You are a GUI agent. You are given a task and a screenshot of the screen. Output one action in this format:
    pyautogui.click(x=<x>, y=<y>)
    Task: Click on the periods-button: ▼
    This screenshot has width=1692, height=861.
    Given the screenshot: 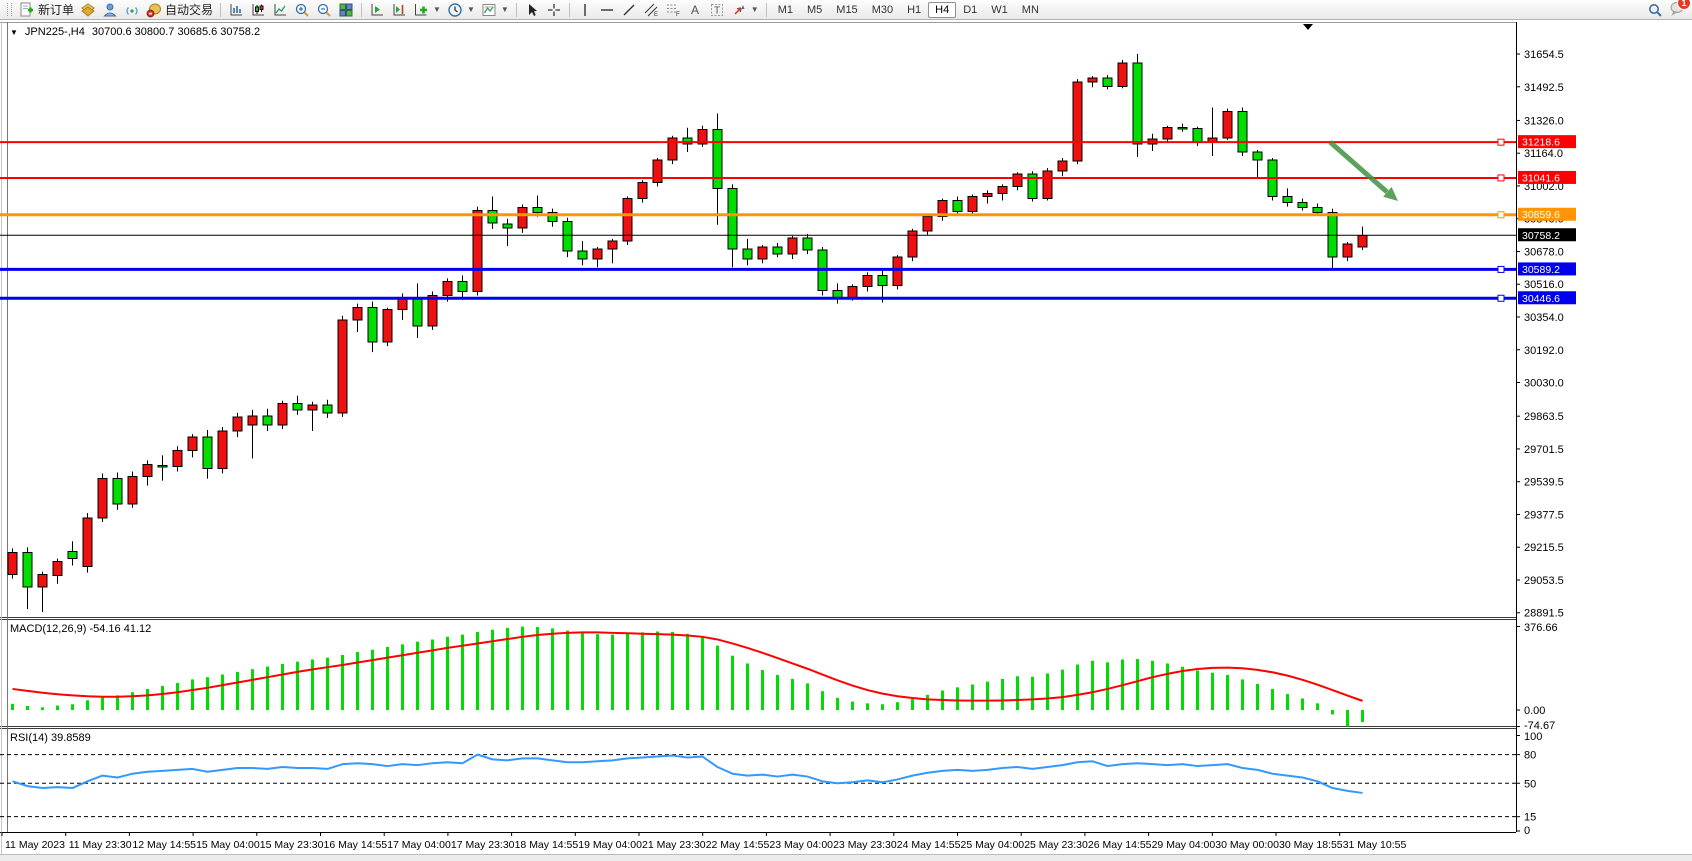 What is the action you would take?
    pyautogui.click(x=461, y=10)
    